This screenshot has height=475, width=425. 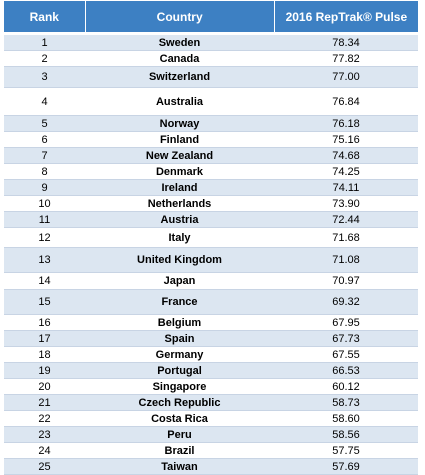 What do you see at coordinates (179, 466) in the screenshot?
I see `country-cell: Taiwan` at bounding box center [179, 466].